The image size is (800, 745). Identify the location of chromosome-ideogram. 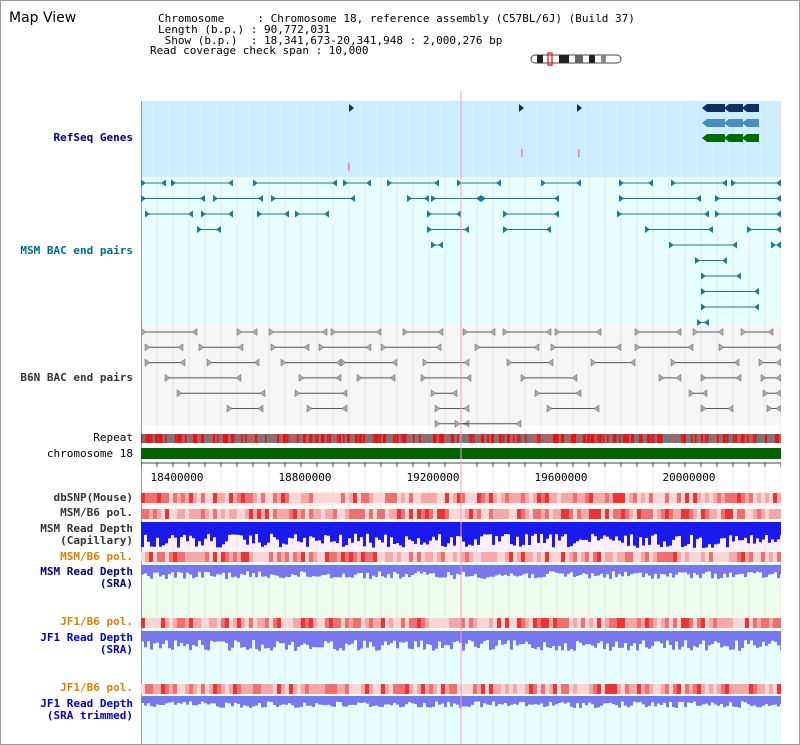
(577, 59).